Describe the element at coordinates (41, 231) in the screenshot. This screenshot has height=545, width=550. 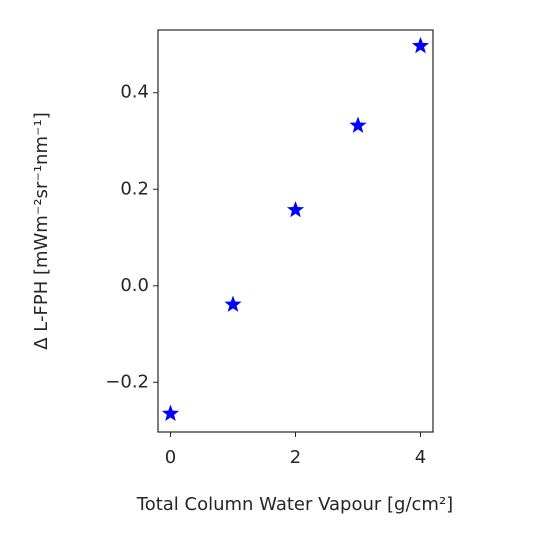
I see `y-axis-label: Δ L-FPH [mWm⁻²sr⁻¹nm⁻¹]` at that location.